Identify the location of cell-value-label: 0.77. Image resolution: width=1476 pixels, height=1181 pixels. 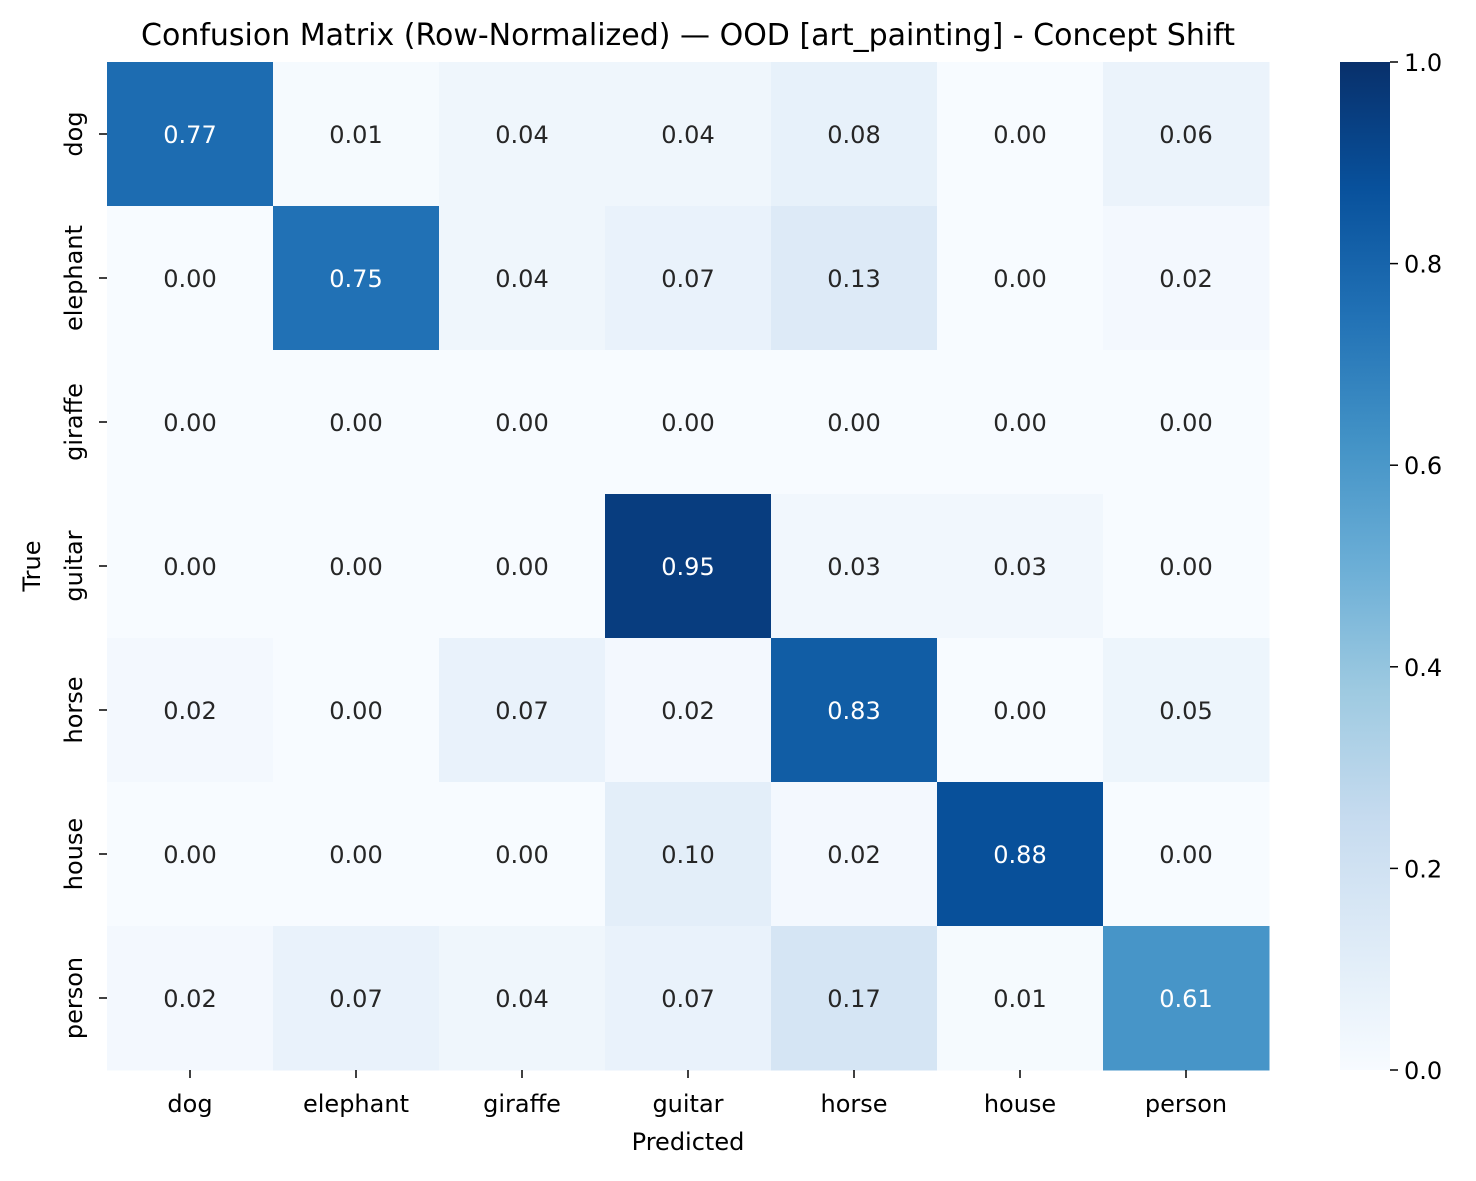
(189, 135).